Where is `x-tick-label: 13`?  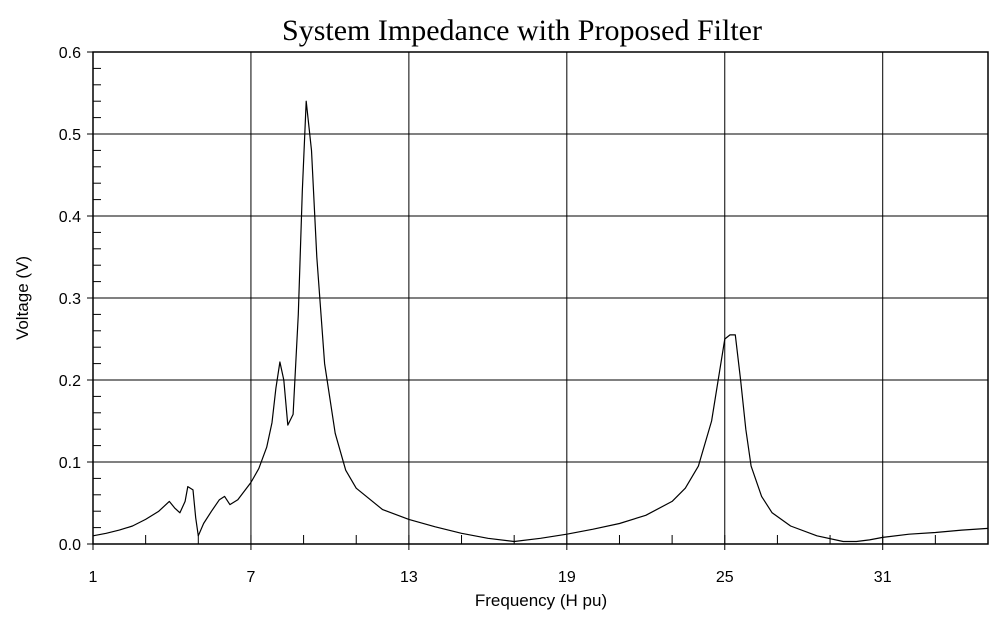 x-tick-label: 13 is located at coordinates (409, 577).